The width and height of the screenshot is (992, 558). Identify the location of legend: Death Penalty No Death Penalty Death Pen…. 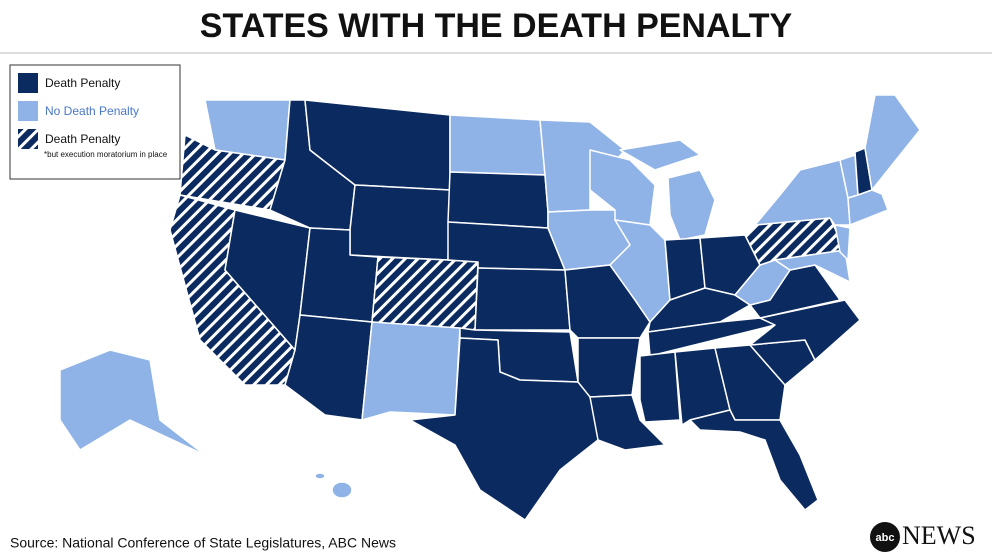
(95, 122).